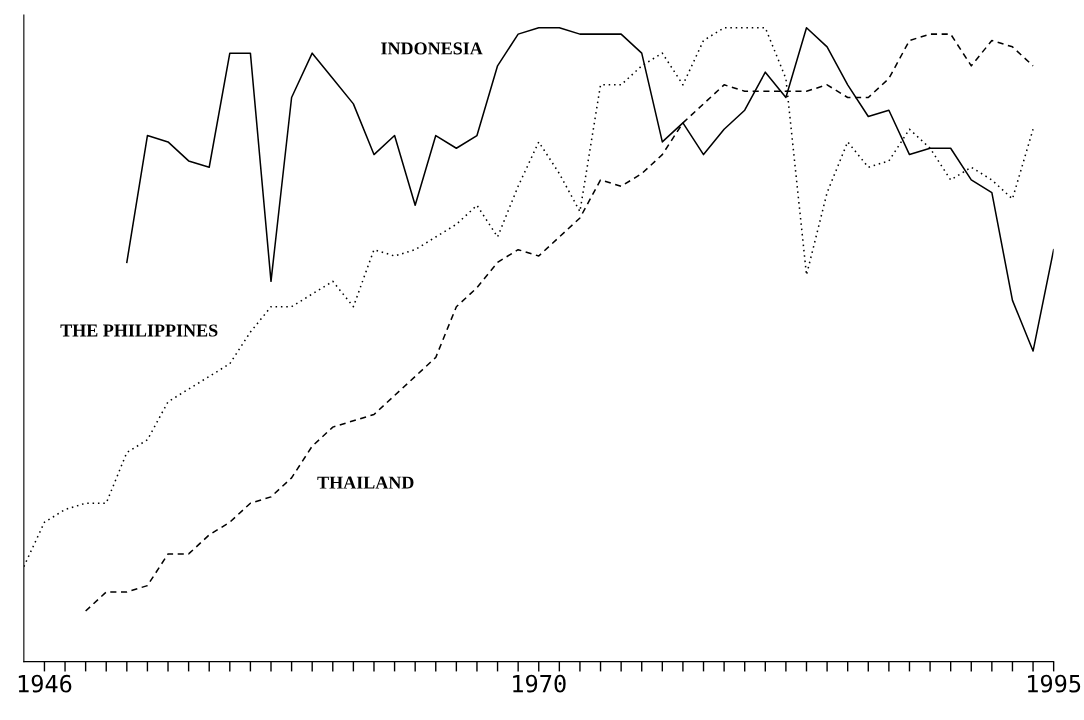  What do you see at coordinates (365, 482) in the screenshot?
I see `series-label: THAILAND` at bounding box center [365, 482].